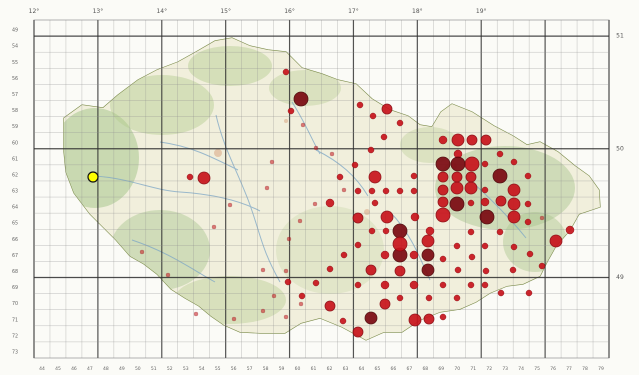 This screenshot has width=639, height=379. What do you see at coordinates (441, 369) in the screenshot?
I see `column-label: 69` at bounding box center [441, 369].